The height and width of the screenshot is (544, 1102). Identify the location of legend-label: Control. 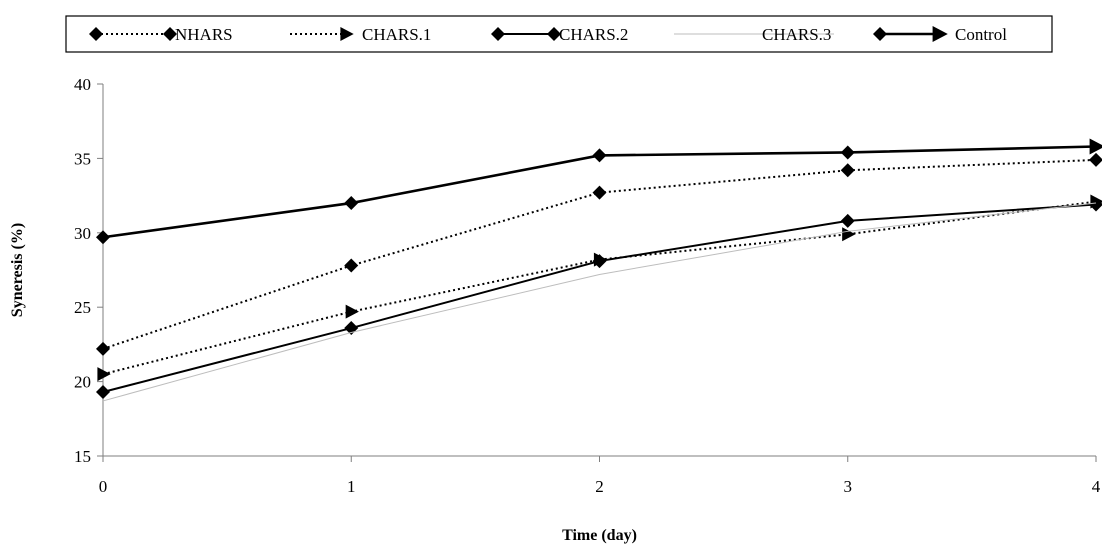
(981, 34).